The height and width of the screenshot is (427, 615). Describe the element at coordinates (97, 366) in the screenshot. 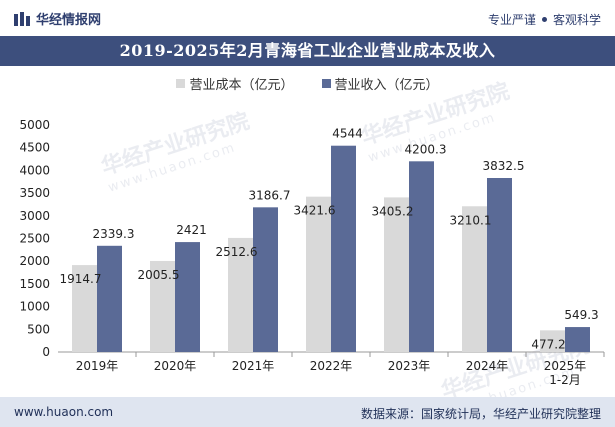

I see `x-tick-label: 2019年` at that location.